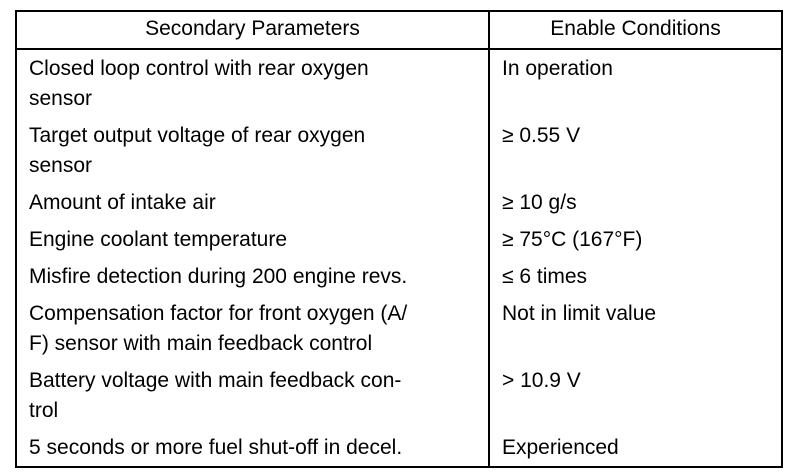  Describe the element at coordinates (201, 343) in the screenshot. I see `cell-text-line: F) sensor with main feedback control` at that location.